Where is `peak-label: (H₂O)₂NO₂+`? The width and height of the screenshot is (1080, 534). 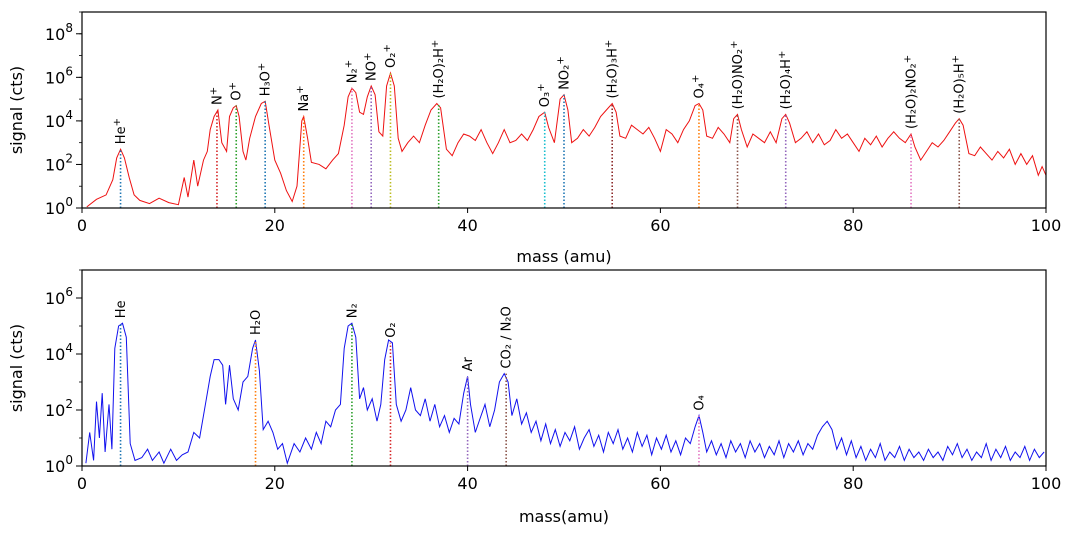 peak-label: (H₂O)₂NO₂+ is located at coordinates (911, 92).